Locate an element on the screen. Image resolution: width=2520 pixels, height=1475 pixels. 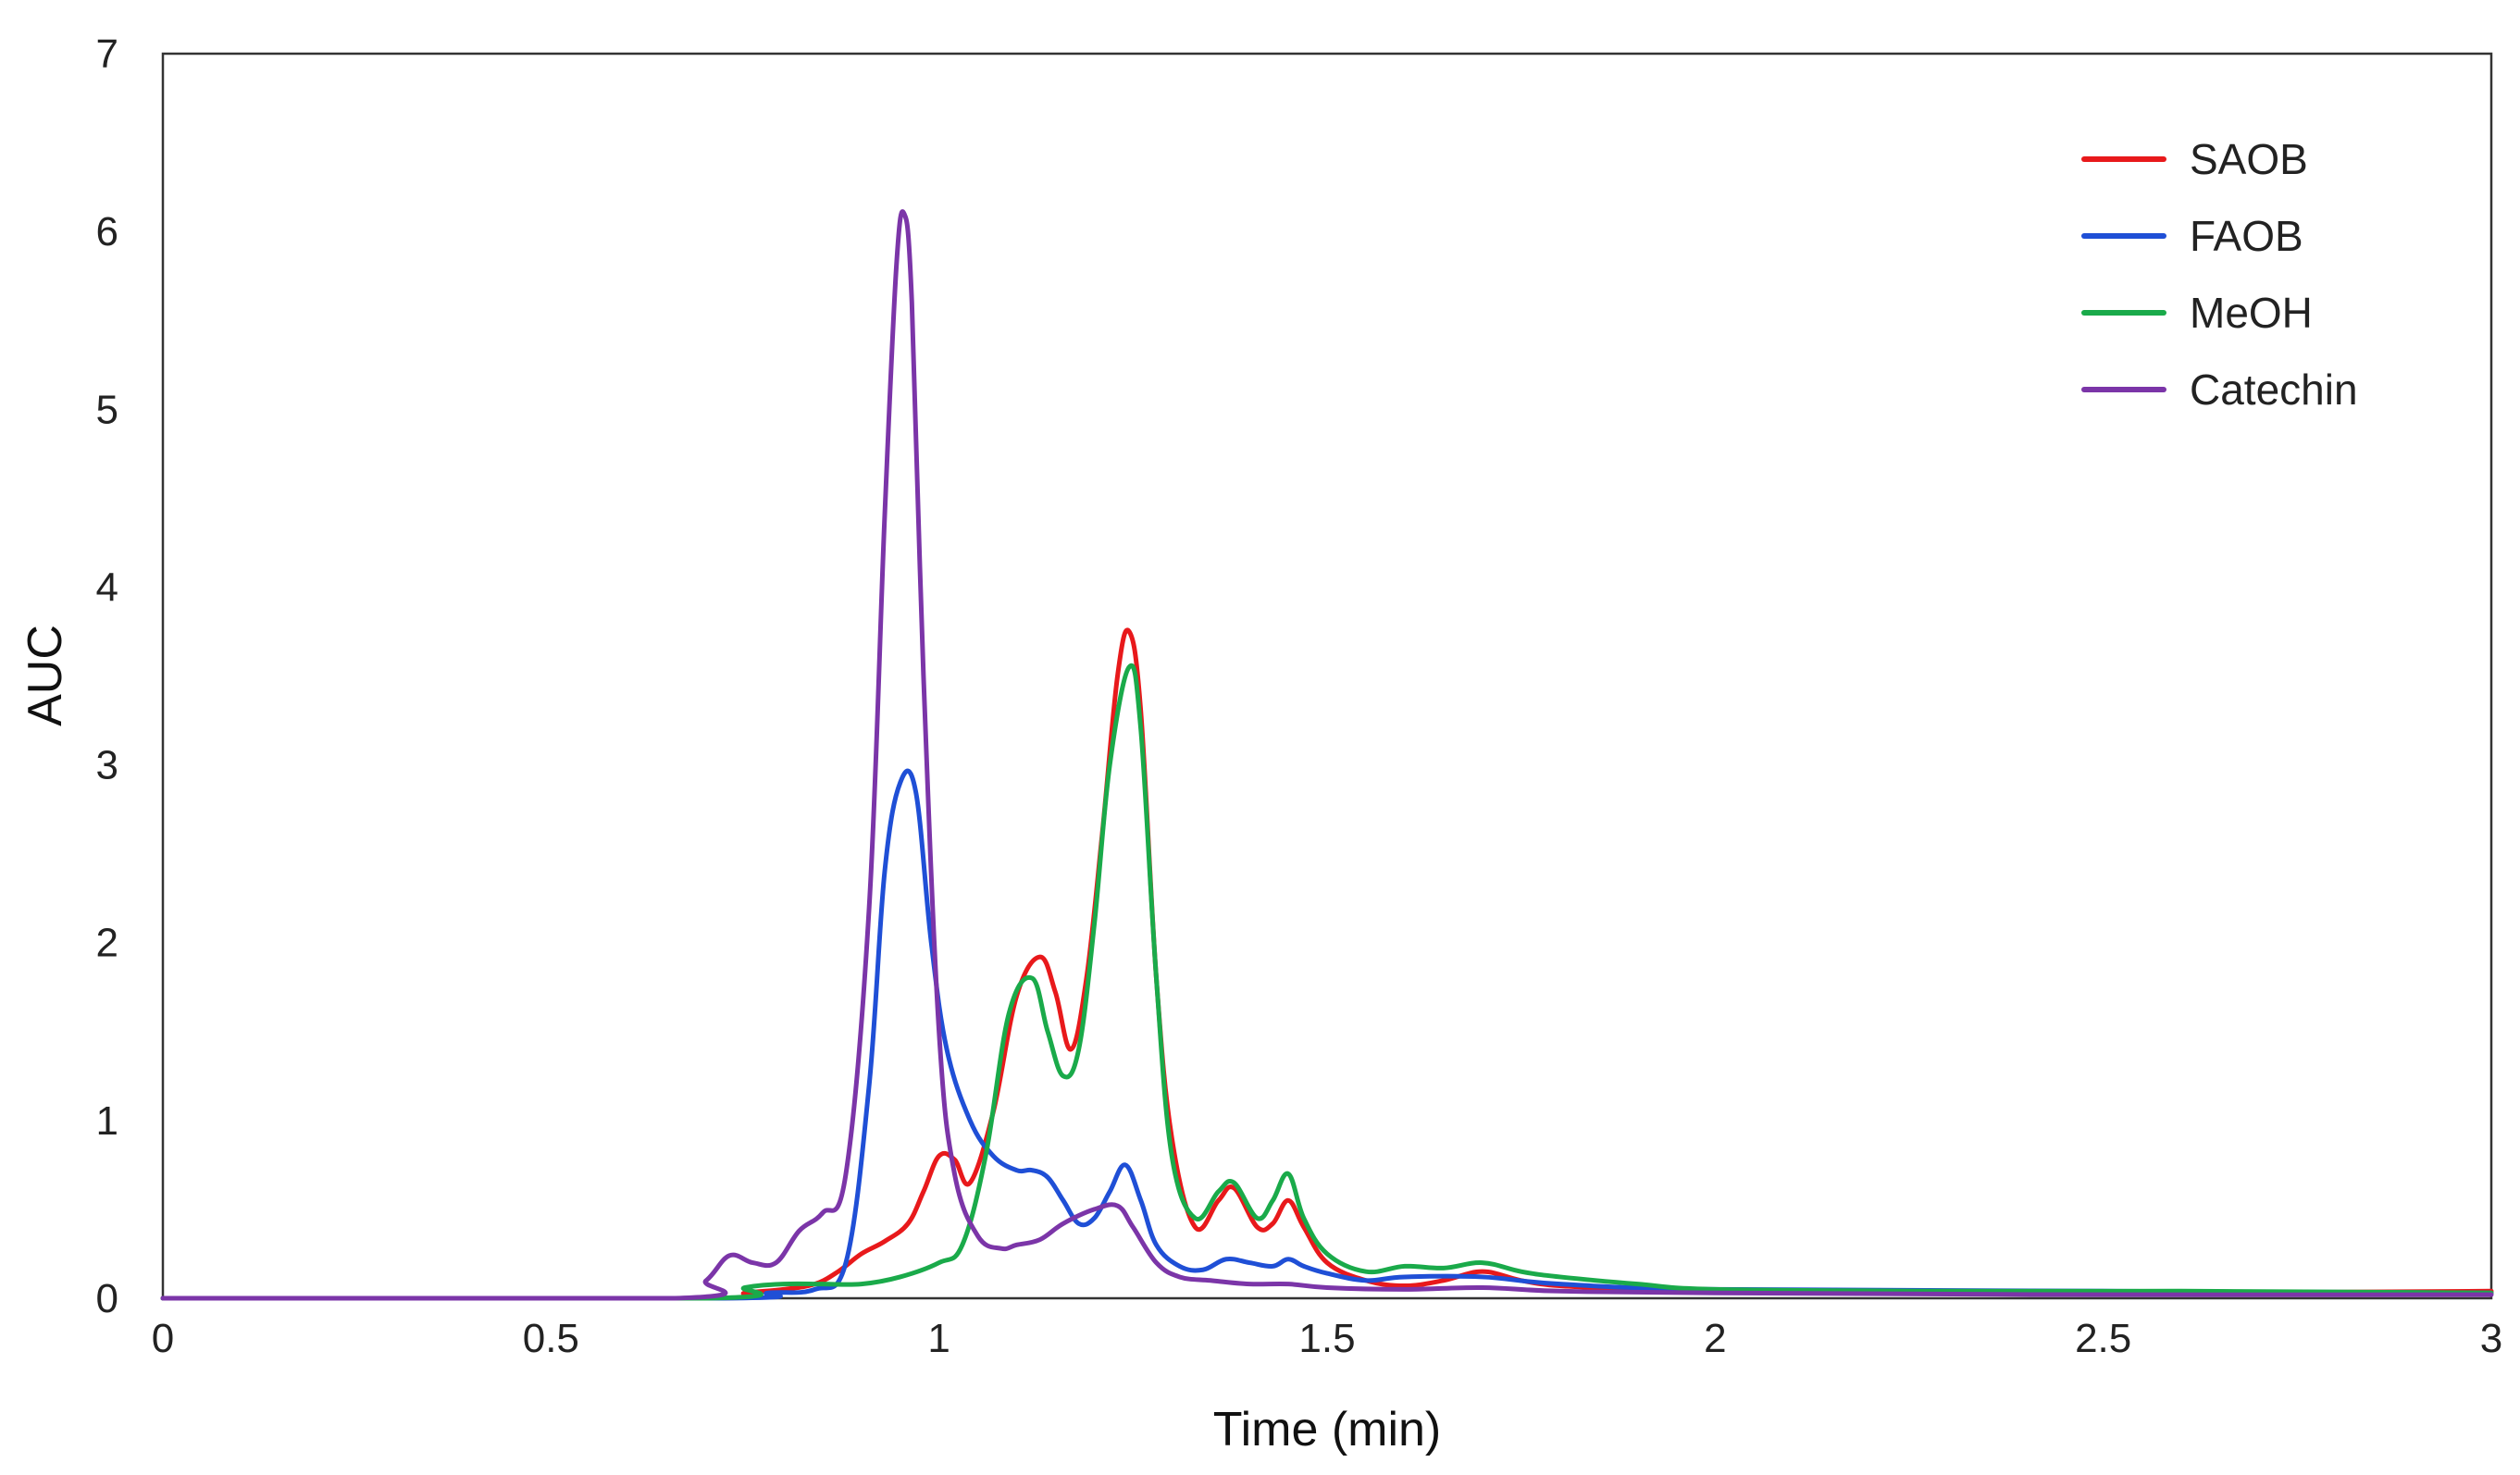
y-tick-label: 4 is located at coordinates (107, 587).